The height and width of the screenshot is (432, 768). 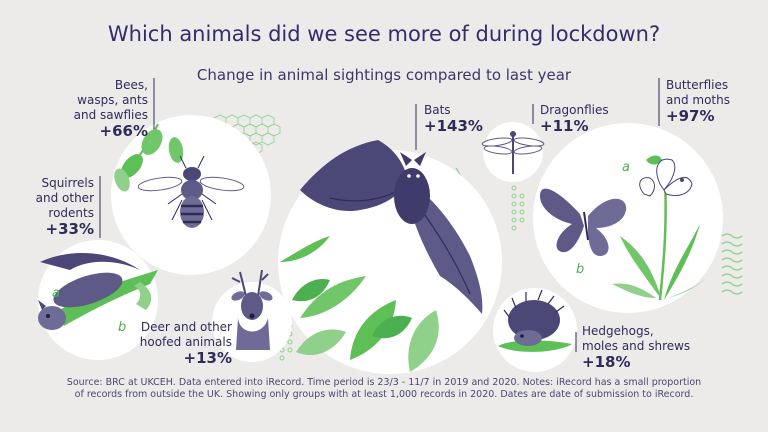 I want to click on label-hedgehogs-value: +18%, so click(x=606, y=362).